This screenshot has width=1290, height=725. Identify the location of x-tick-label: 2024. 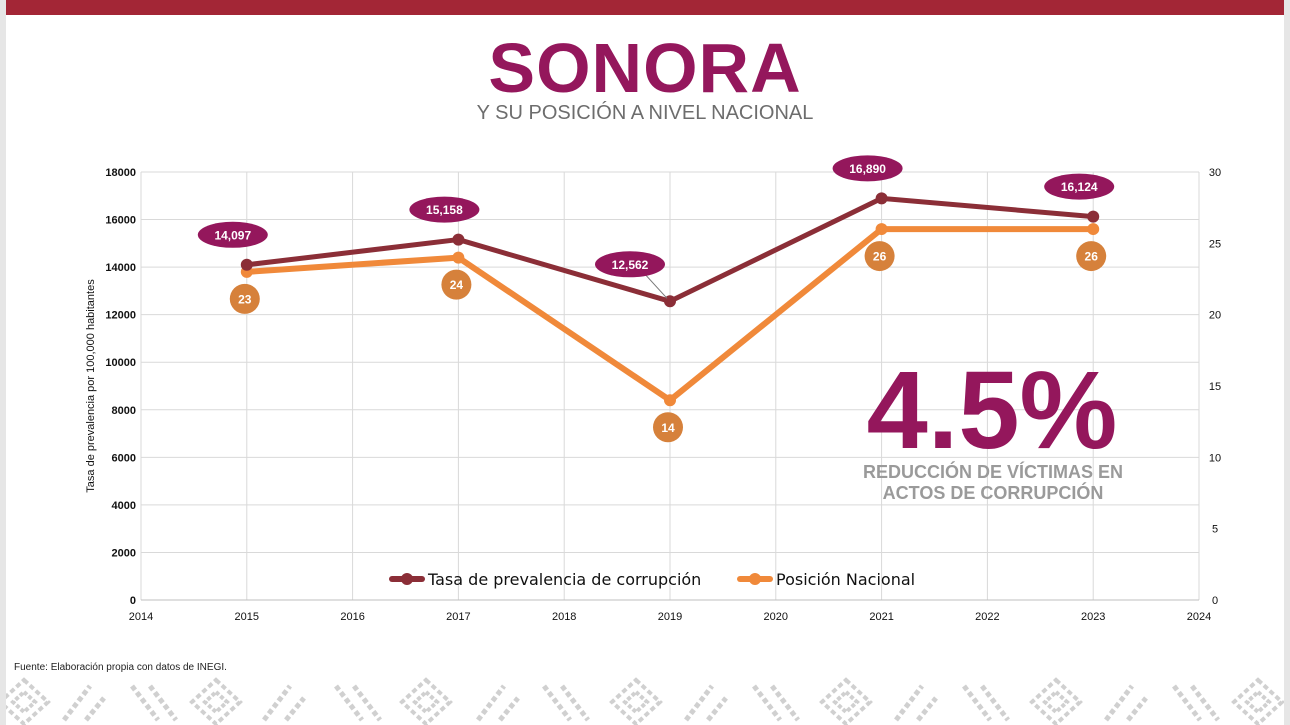
(1199, 617).